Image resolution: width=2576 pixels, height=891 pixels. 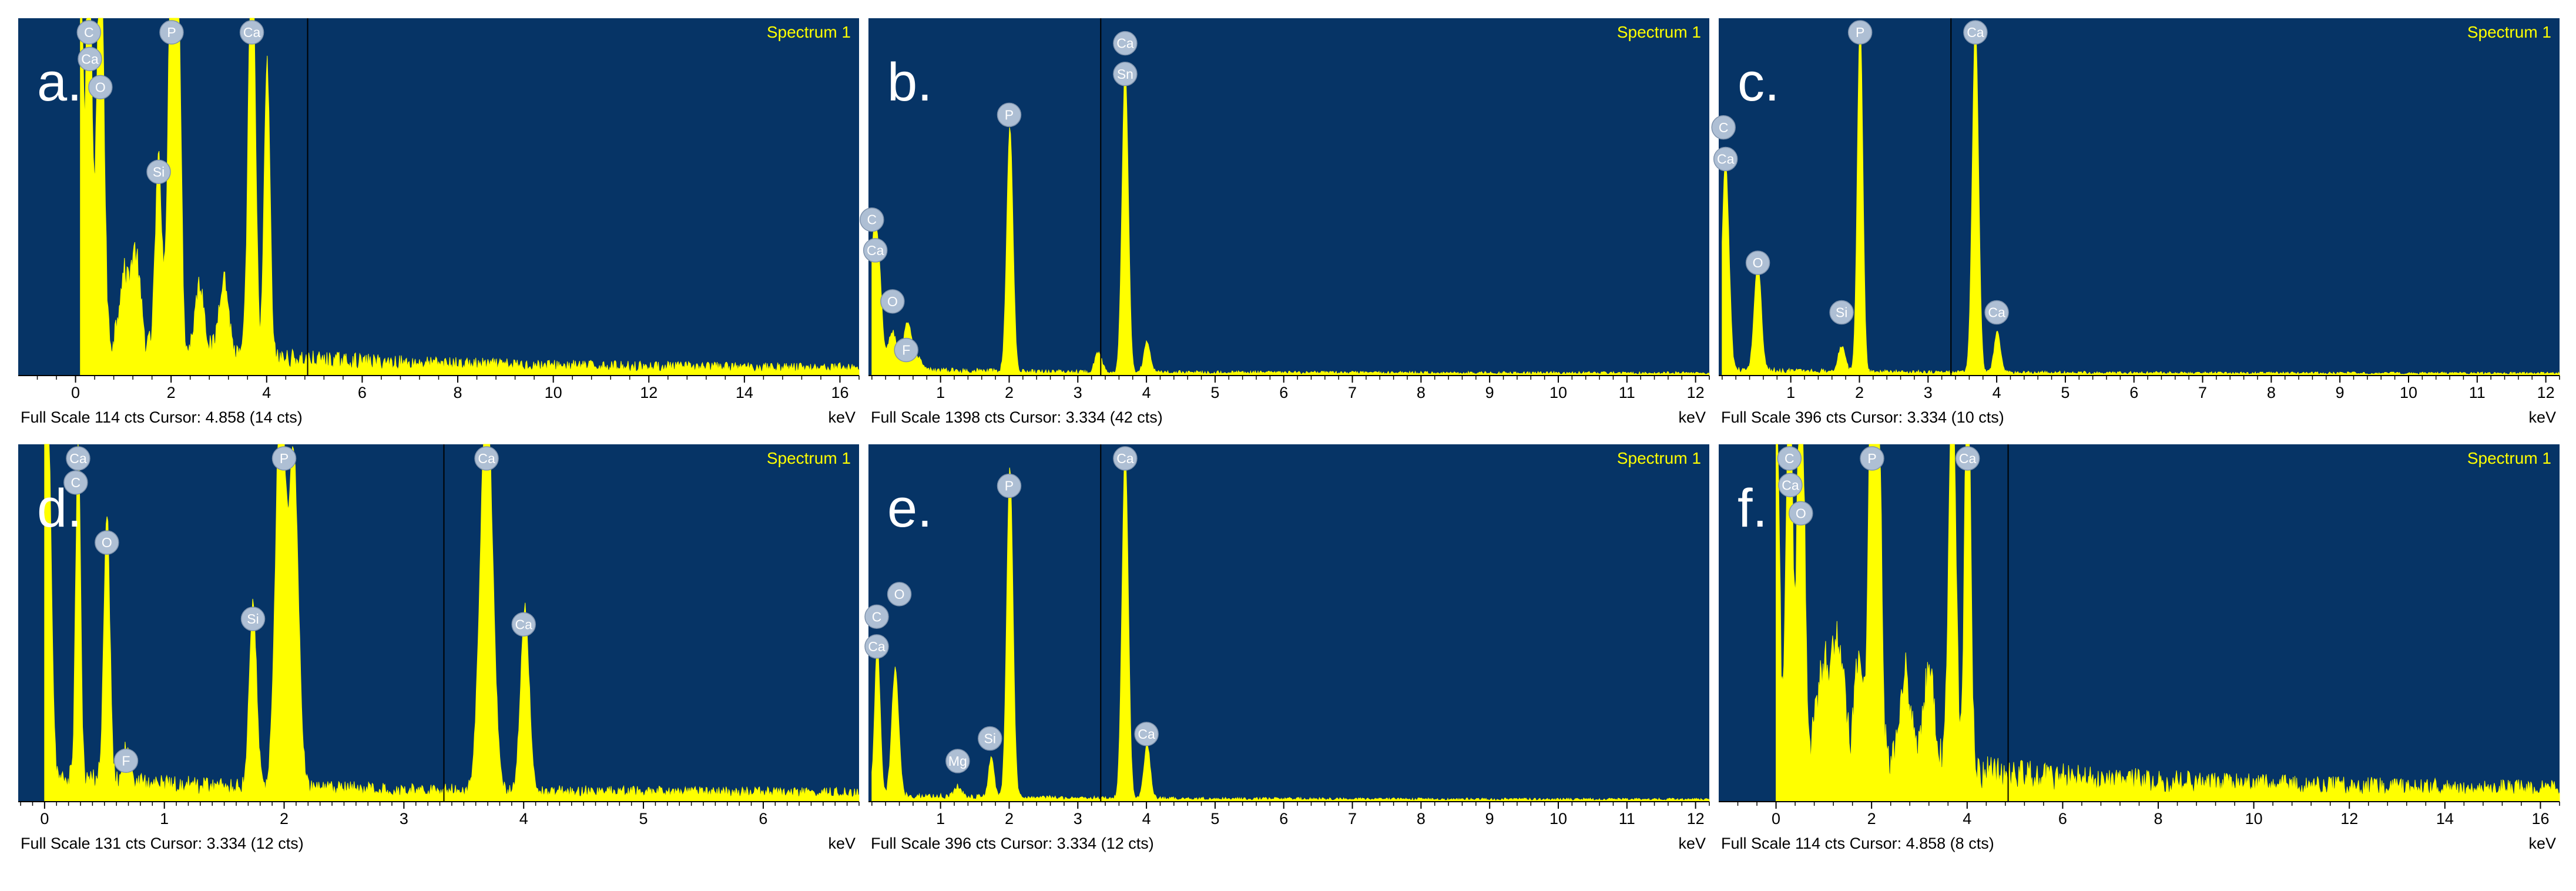 What do you see at coordinates (1857, 843) in the screenshot?
I see `footer-status: Full Scale 114 cts Cursor: 4.858 (8 cts)` at bounding box center [1857, 843].